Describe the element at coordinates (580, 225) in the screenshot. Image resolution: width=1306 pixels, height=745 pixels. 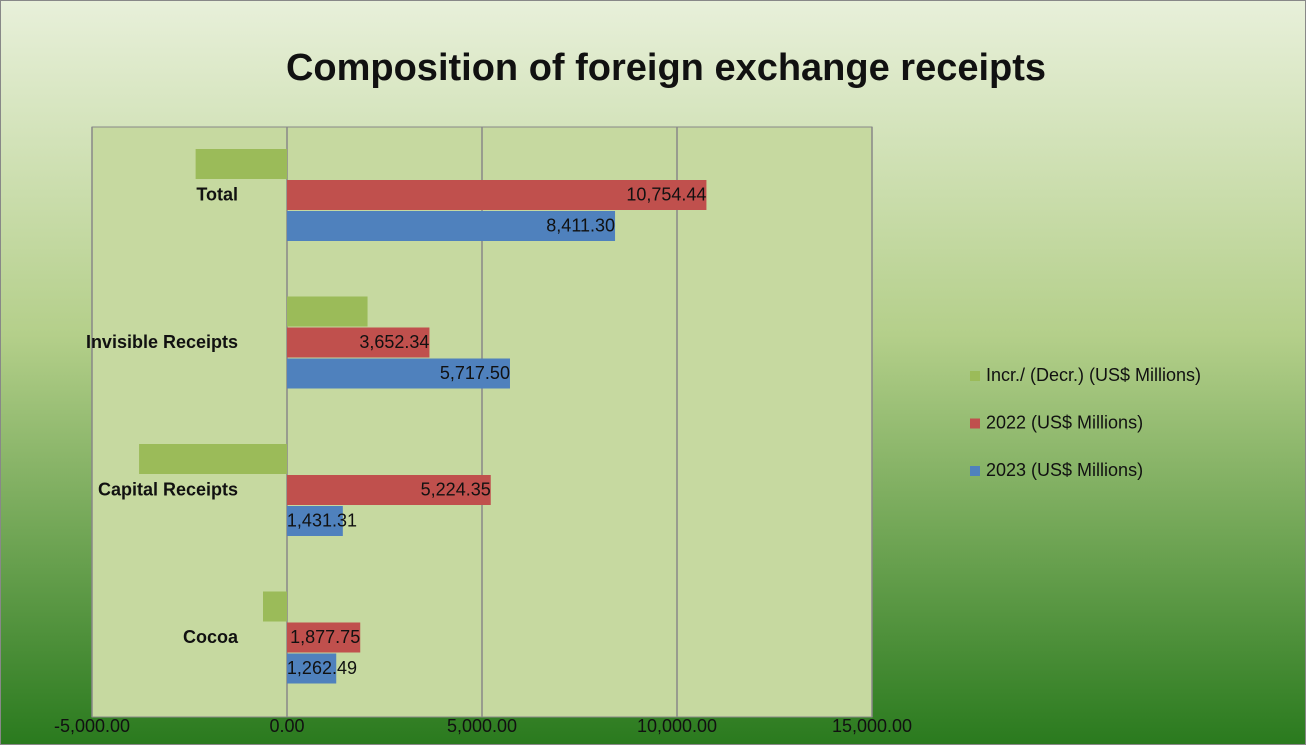
I see `data-label: 8,411.30` at that location.